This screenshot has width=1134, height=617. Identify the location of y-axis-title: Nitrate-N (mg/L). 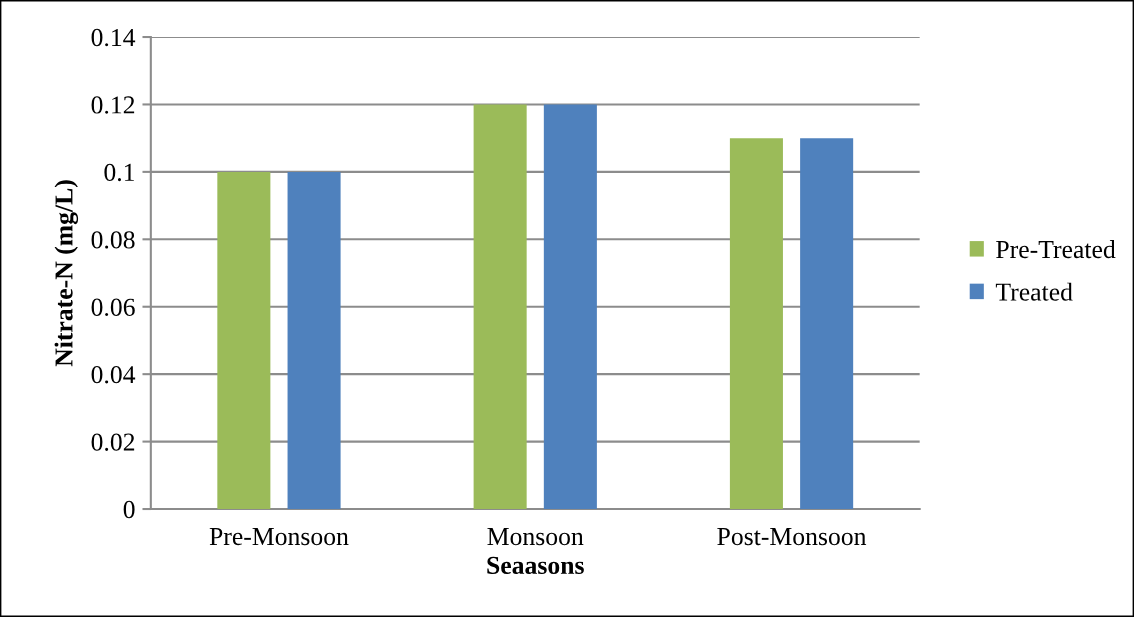
(66, 273).